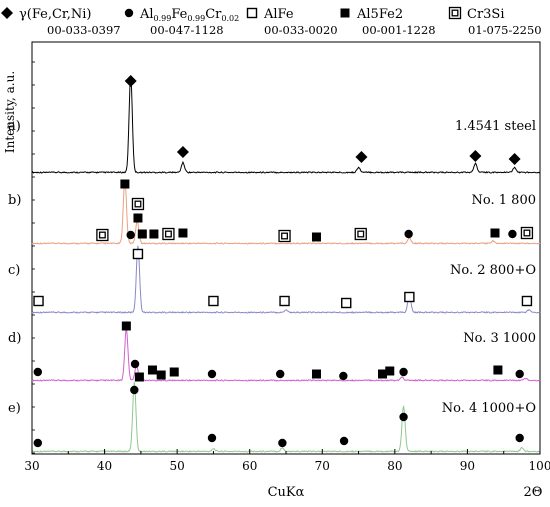 The height and width of the screenshot is (507, 550). What do you see at coordinates (274, 279) in the screenshot?
I see `series-3: c) No. 2 800+O` at bounding box center [274, 279].